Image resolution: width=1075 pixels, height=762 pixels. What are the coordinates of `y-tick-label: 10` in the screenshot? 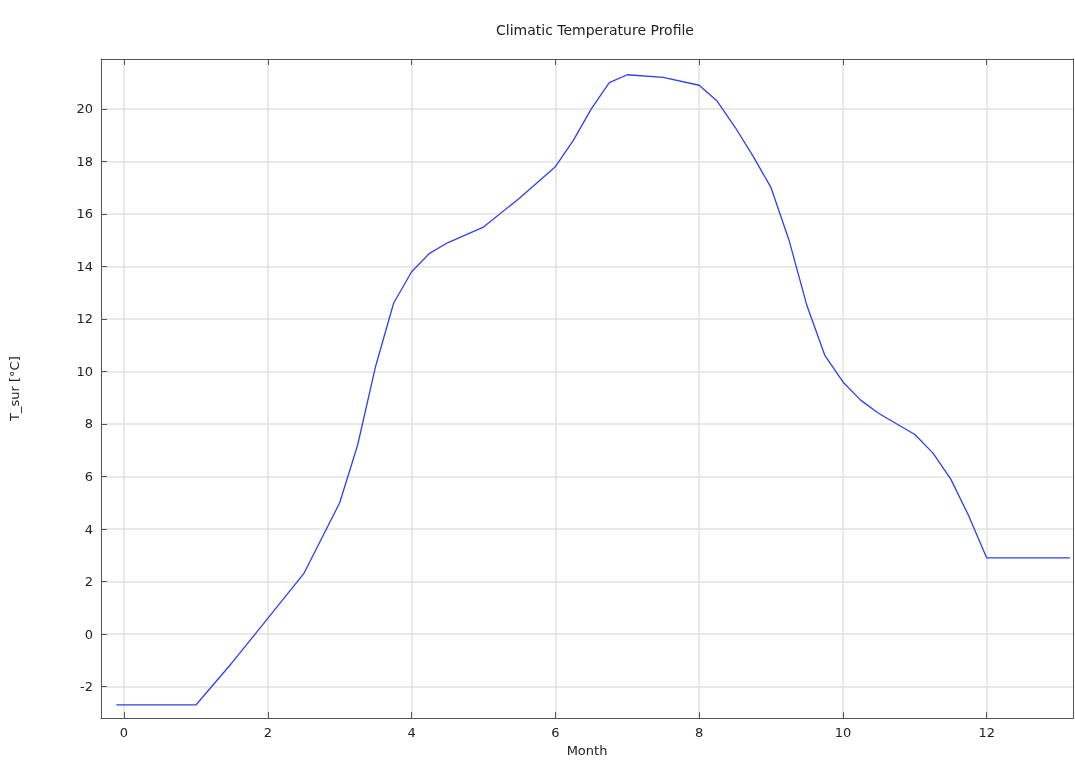 It's located at (84, 371).